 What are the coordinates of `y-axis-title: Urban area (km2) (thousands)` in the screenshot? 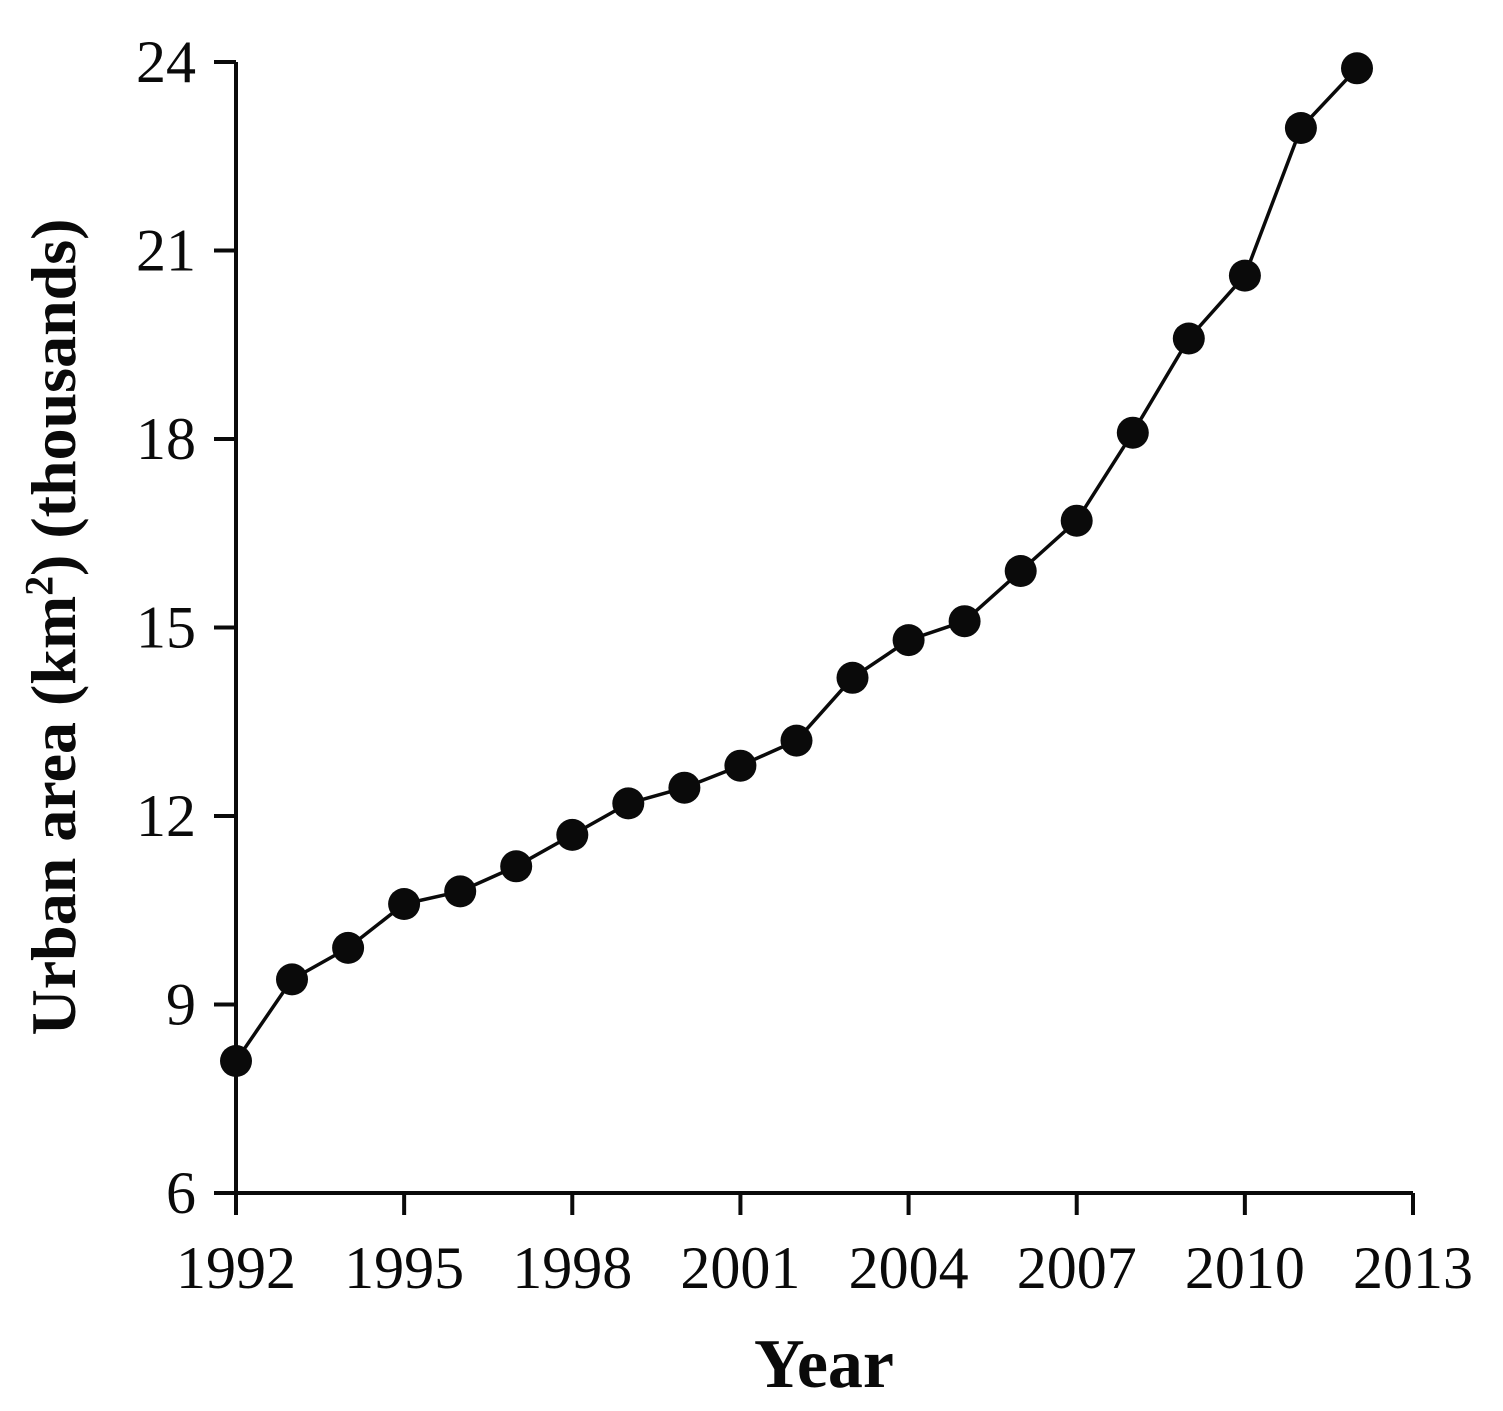 It's located at (54, 627).